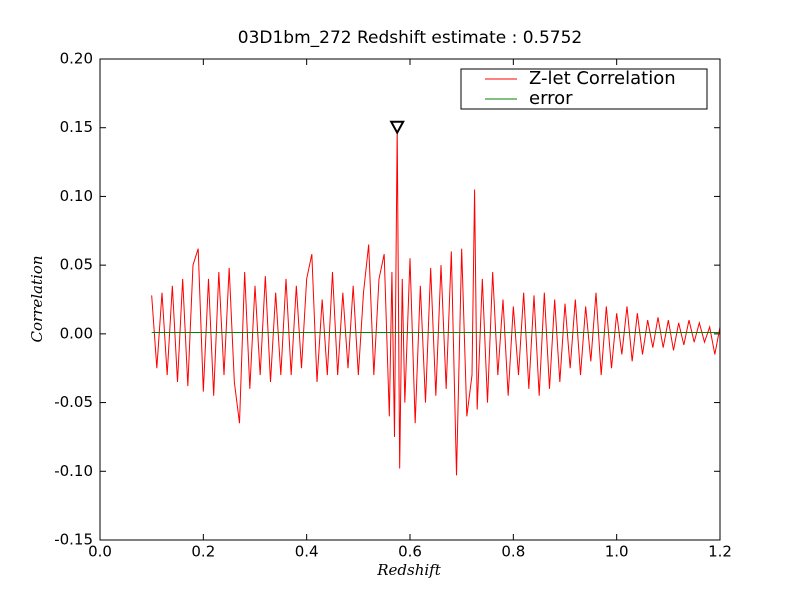  Describe the element at coordinates (513, 552) in the screenshot. I see `x-tick-label: 0.8` at that location.